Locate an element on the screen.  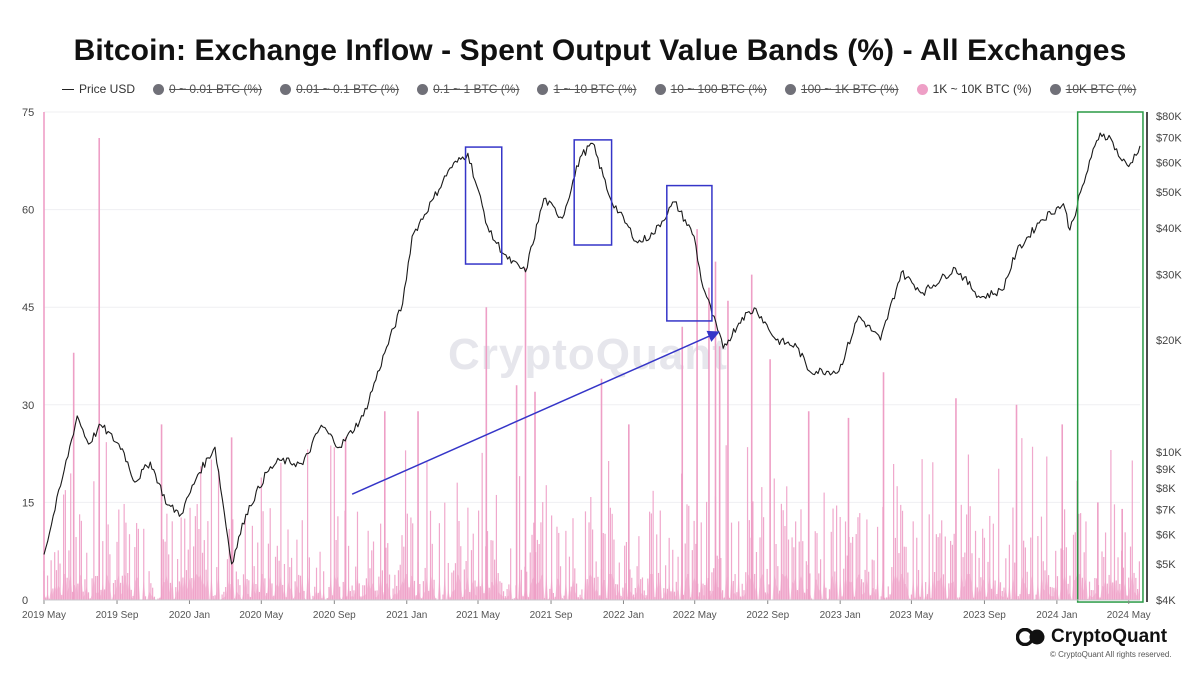
legend-label: 100 ~ 1K BTC (%) is located at coordinates (849, 89).